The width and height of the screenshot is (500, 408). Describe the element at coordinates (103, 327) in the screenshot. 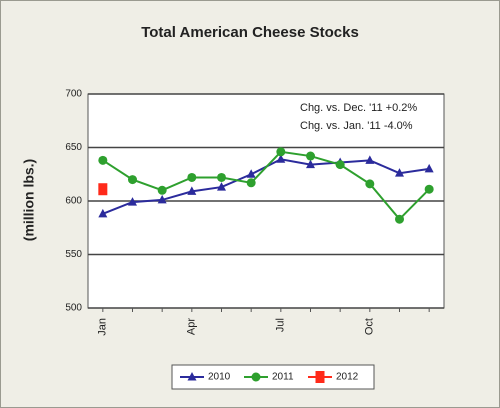

I see `x-tick-label: Jan` at that location.